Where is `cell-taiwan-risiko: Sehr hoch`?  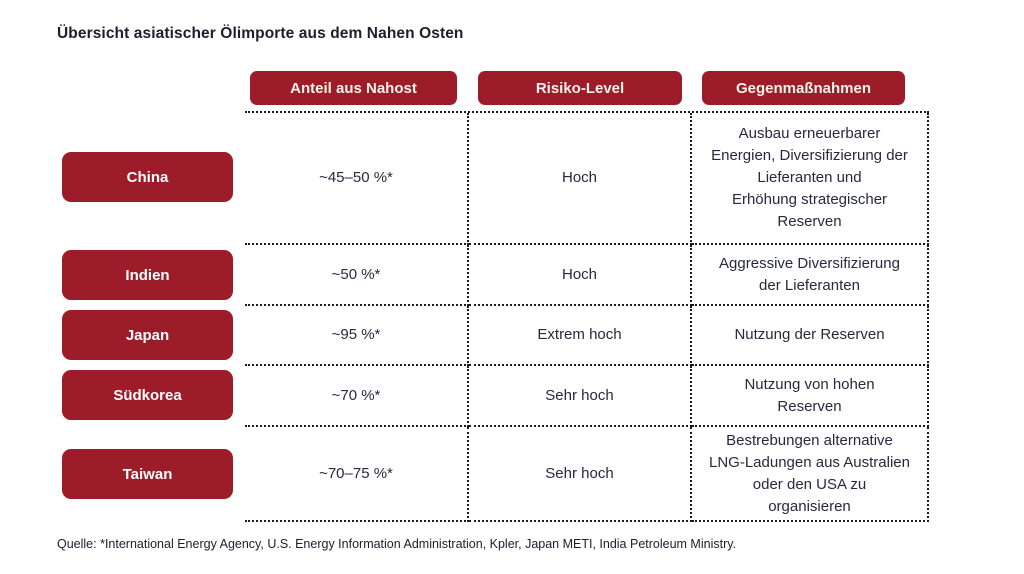
cell-taiwan-risiko: Sehr hoch is located at coordinates (580, 474).